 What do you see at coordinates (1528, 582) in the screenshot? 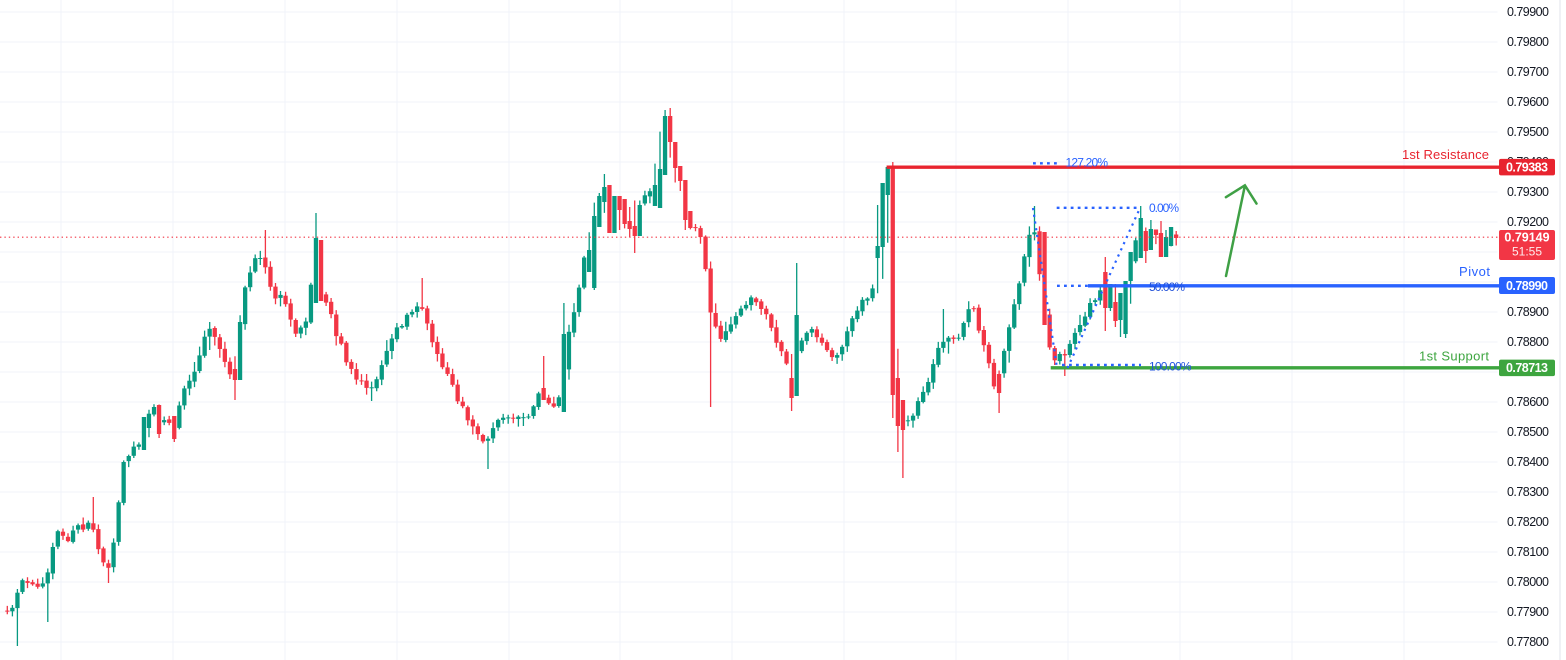
I see `svg-text: 0.78000` at bounding box center [1528, 582].